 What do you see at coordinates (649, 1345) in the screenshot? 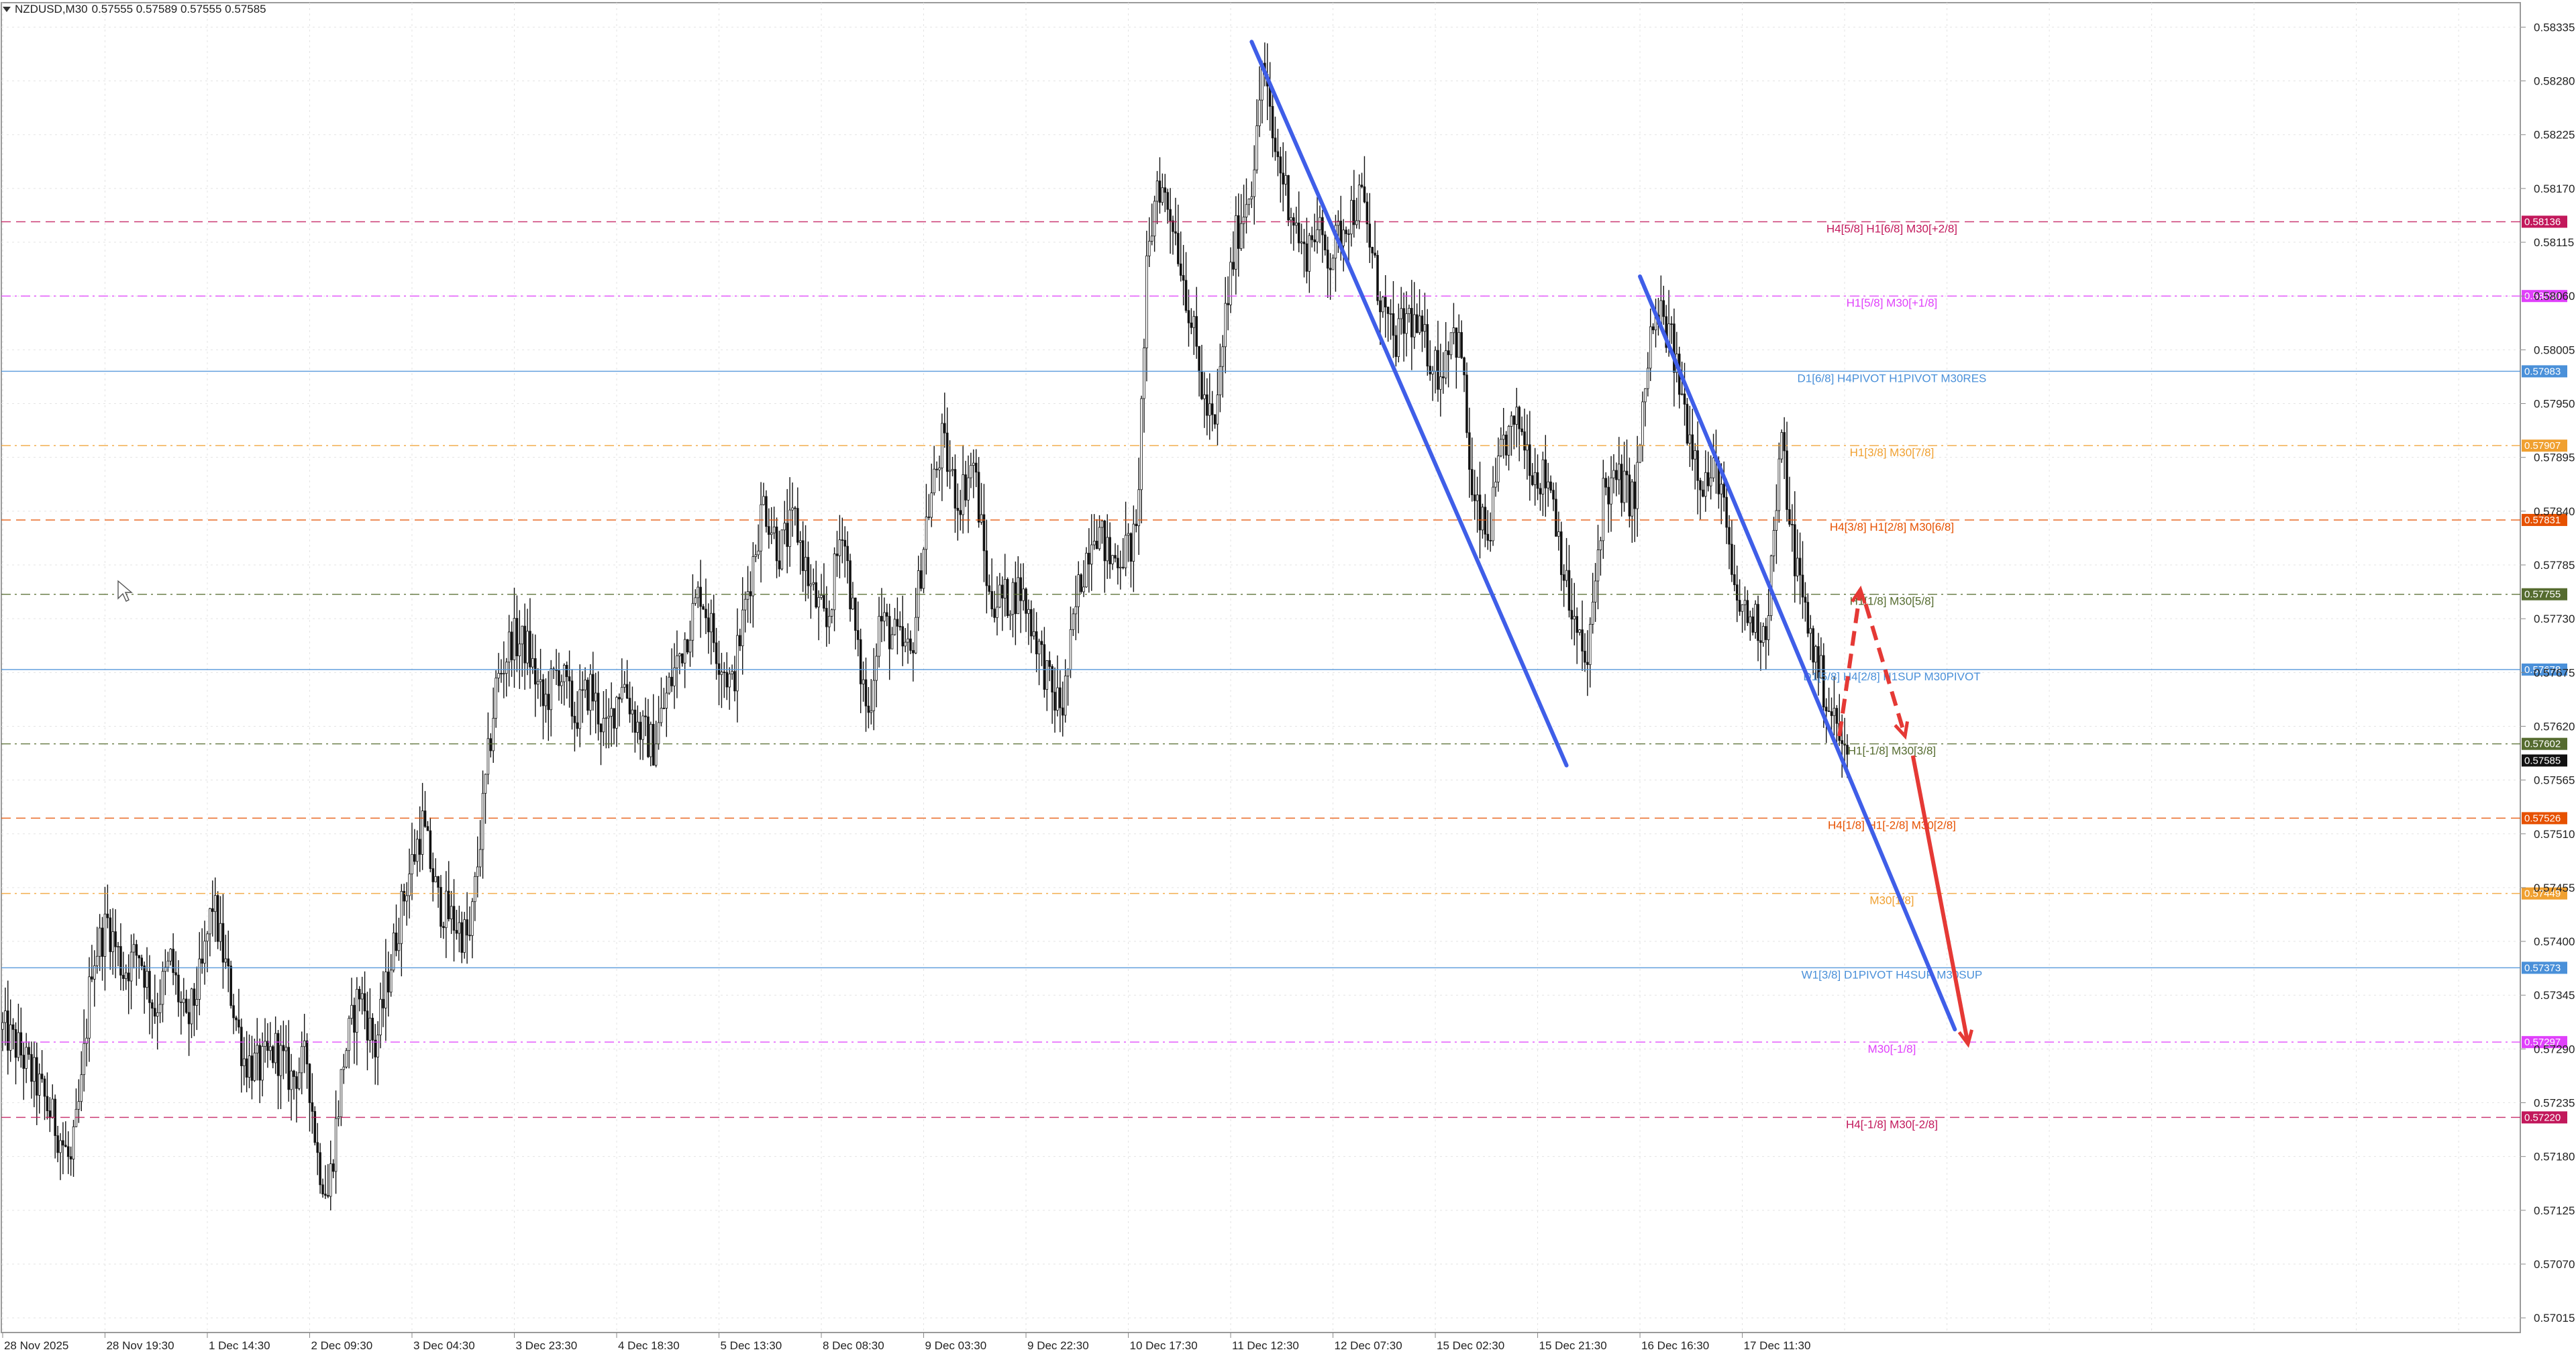
I see `x-tick-label: 4 Dec 18:30` at bounding box center [649, 1345].